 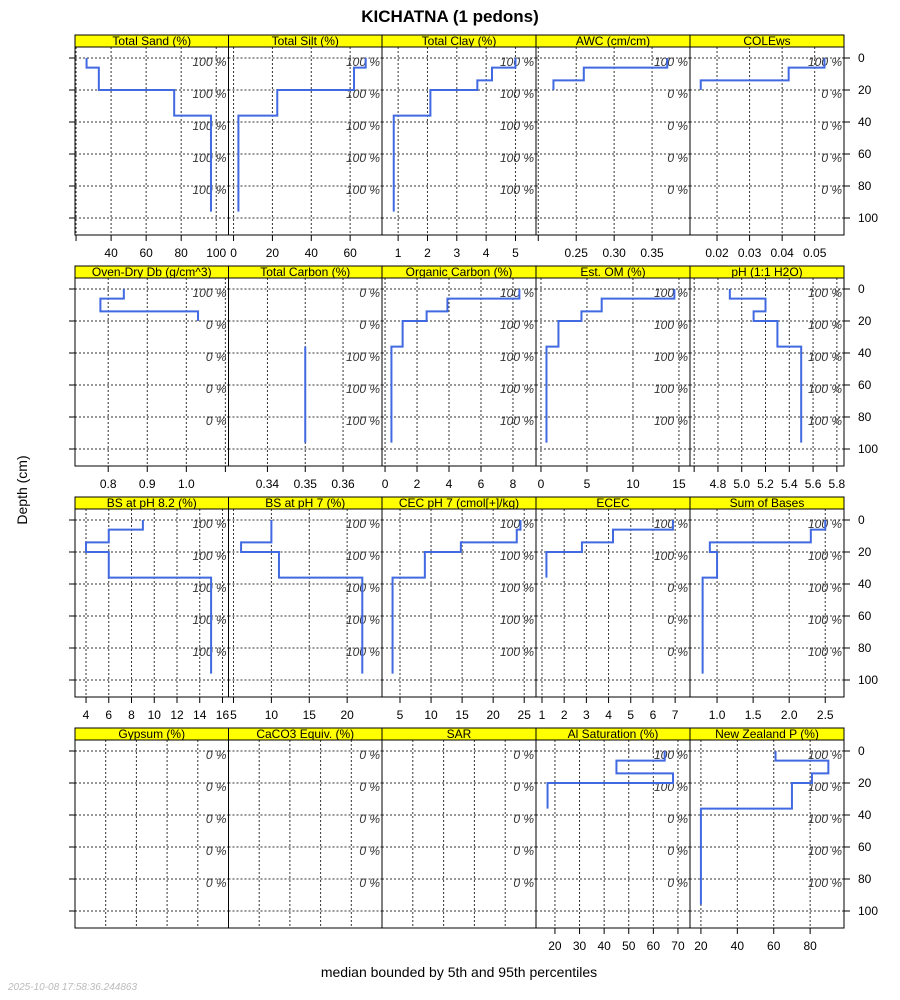 What do you see at coordinates (782, 253) in the screenshot?
I see `x-tick-label: 0.04` at bounding box center [782, 253].